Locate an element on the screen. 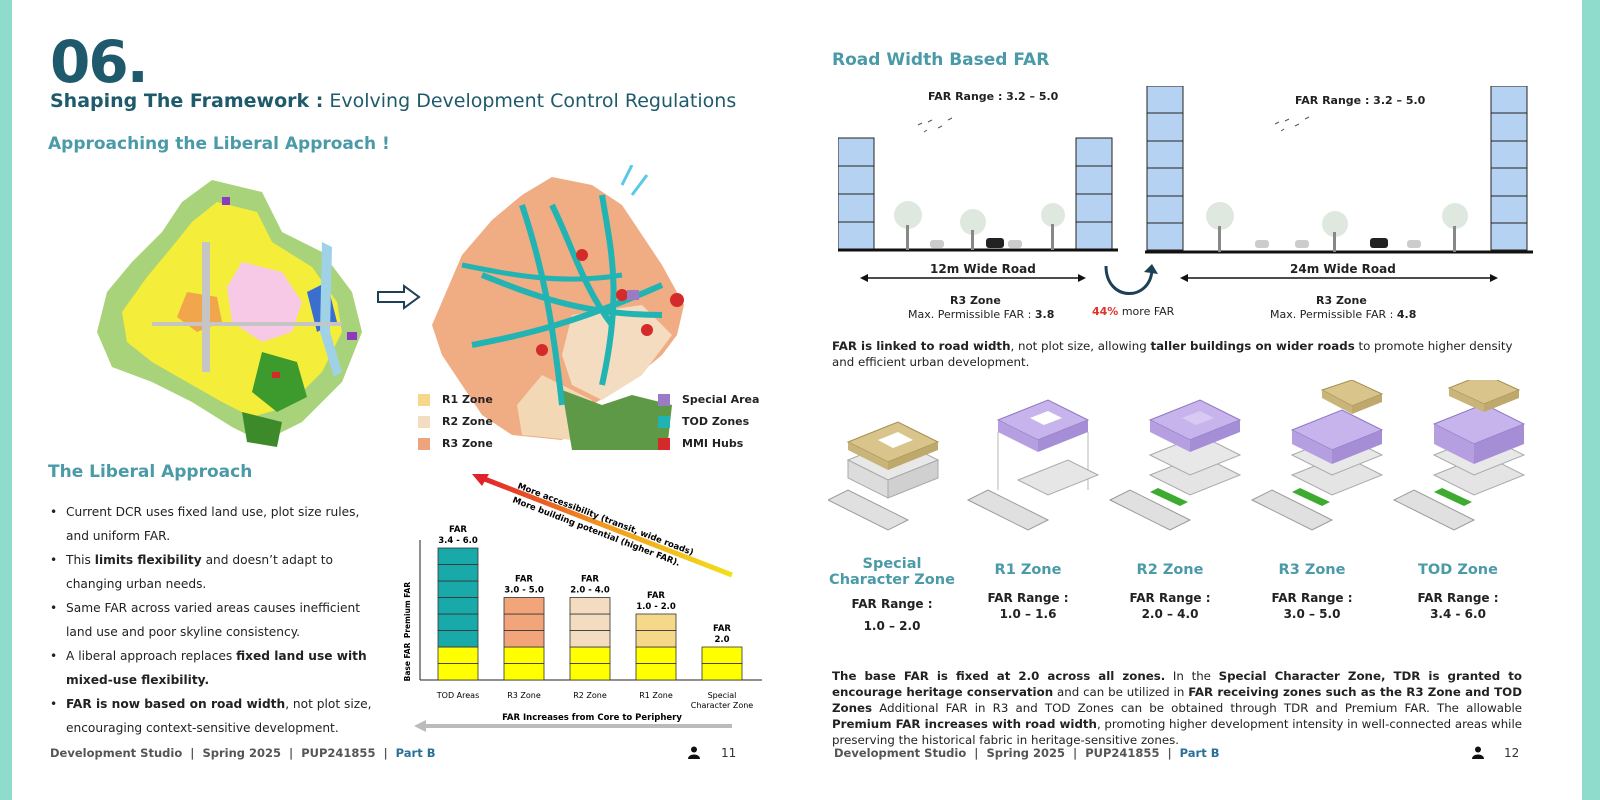  zone-name-r2: R2 Zone is located at coordinates (1170, 570).